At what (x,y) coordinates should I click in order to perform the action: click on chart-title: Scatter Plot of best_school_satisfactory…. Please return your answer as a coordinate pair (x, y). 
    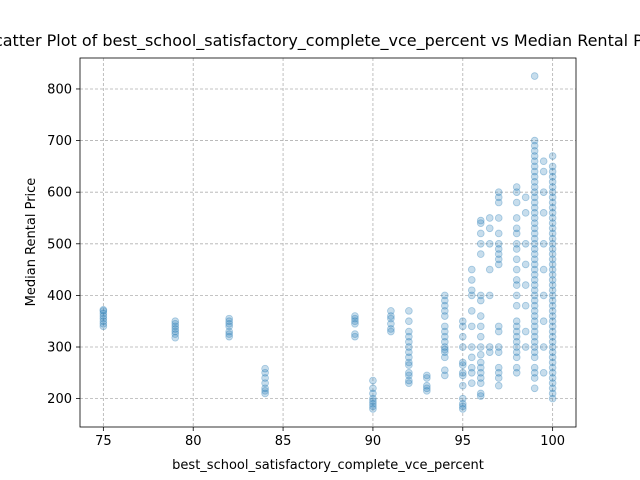
    Looking at the image, I should click on (320, 41).